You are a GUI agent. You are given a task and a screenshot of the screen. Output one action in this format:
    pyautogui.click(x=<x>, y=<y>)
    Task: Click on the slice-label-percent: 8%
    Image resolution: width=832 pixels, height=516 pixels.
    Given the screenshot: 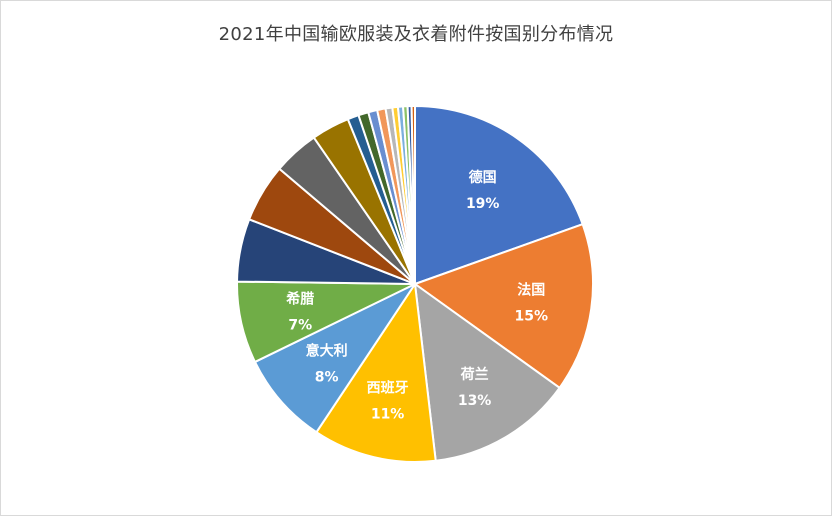 What is the action you would take?
    pyautogui.click(x=327, y=377)
    